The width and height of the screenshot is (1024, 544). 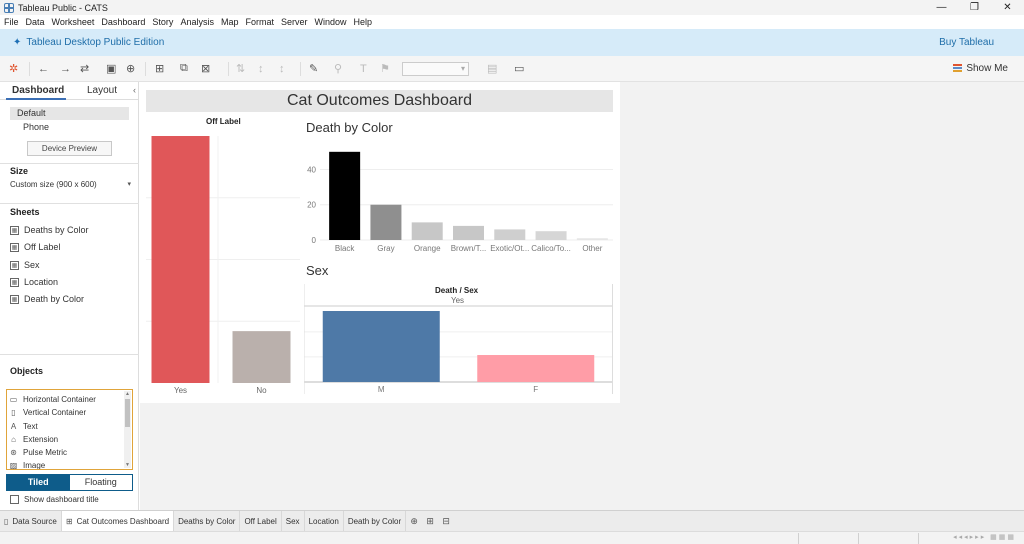 I want to click on menu-worksheet: Worksheet, so click(x=73, y=22).